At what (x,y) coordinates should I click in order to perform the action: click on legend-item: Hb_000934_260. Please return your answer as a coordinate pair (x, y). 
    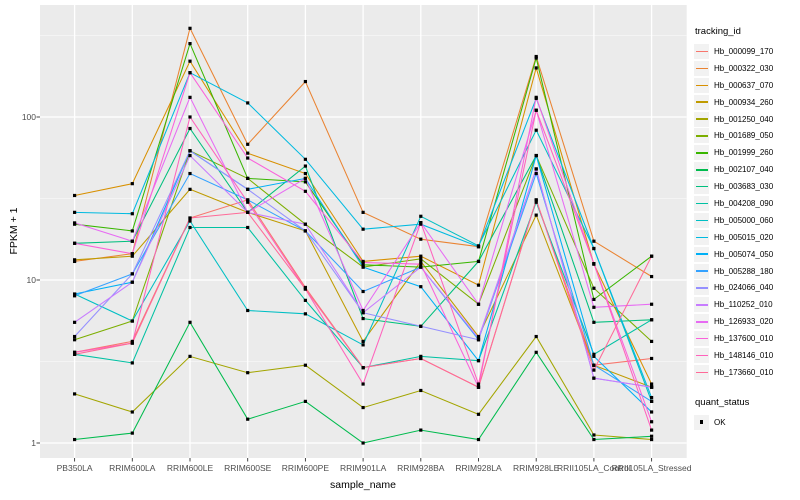
    Looking at the image, I should click on (747, 102).